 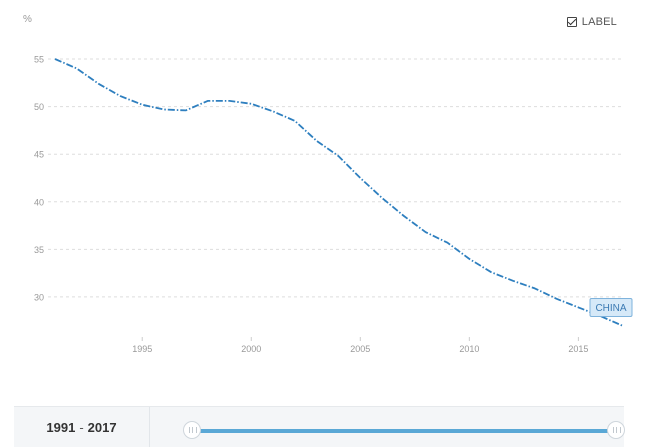 I want to click on y-tick-label: 55, so click(x=39, y=60).